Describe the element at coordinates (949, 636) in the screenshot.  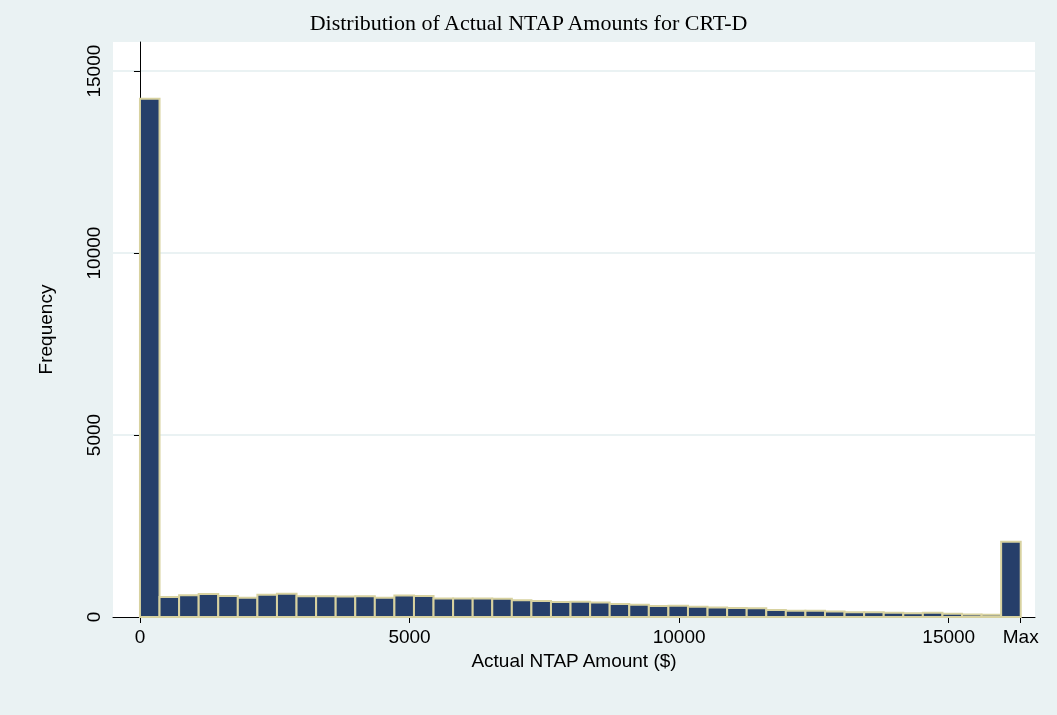
I see `x-tick-label: 15000` at that location.